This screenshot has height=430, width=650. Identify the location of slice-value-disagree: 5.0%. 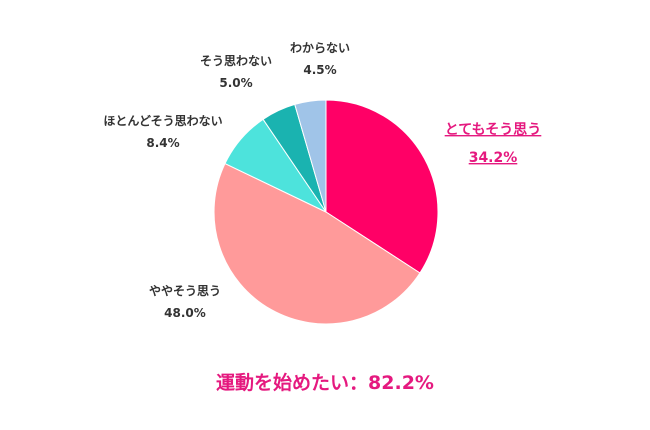
(235, 83).